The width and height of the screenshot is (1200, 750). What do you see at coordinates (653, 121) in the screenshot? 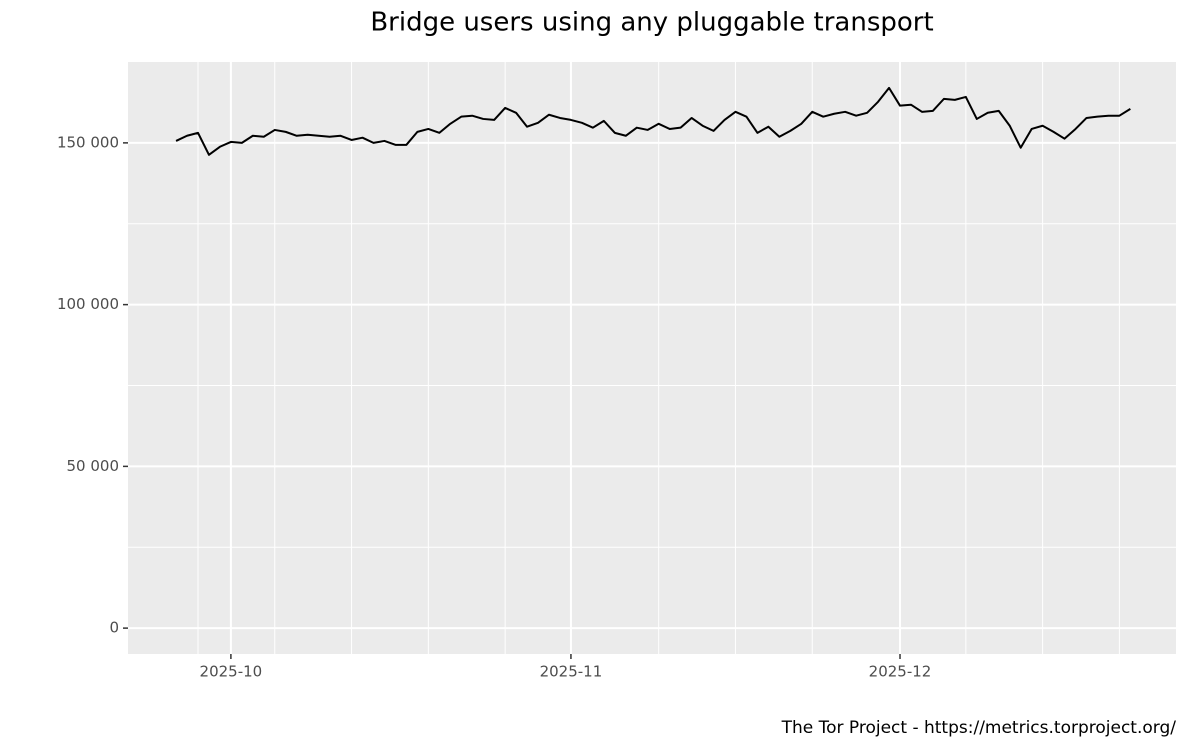
I see `data-line` at bounding box center [653, 121].